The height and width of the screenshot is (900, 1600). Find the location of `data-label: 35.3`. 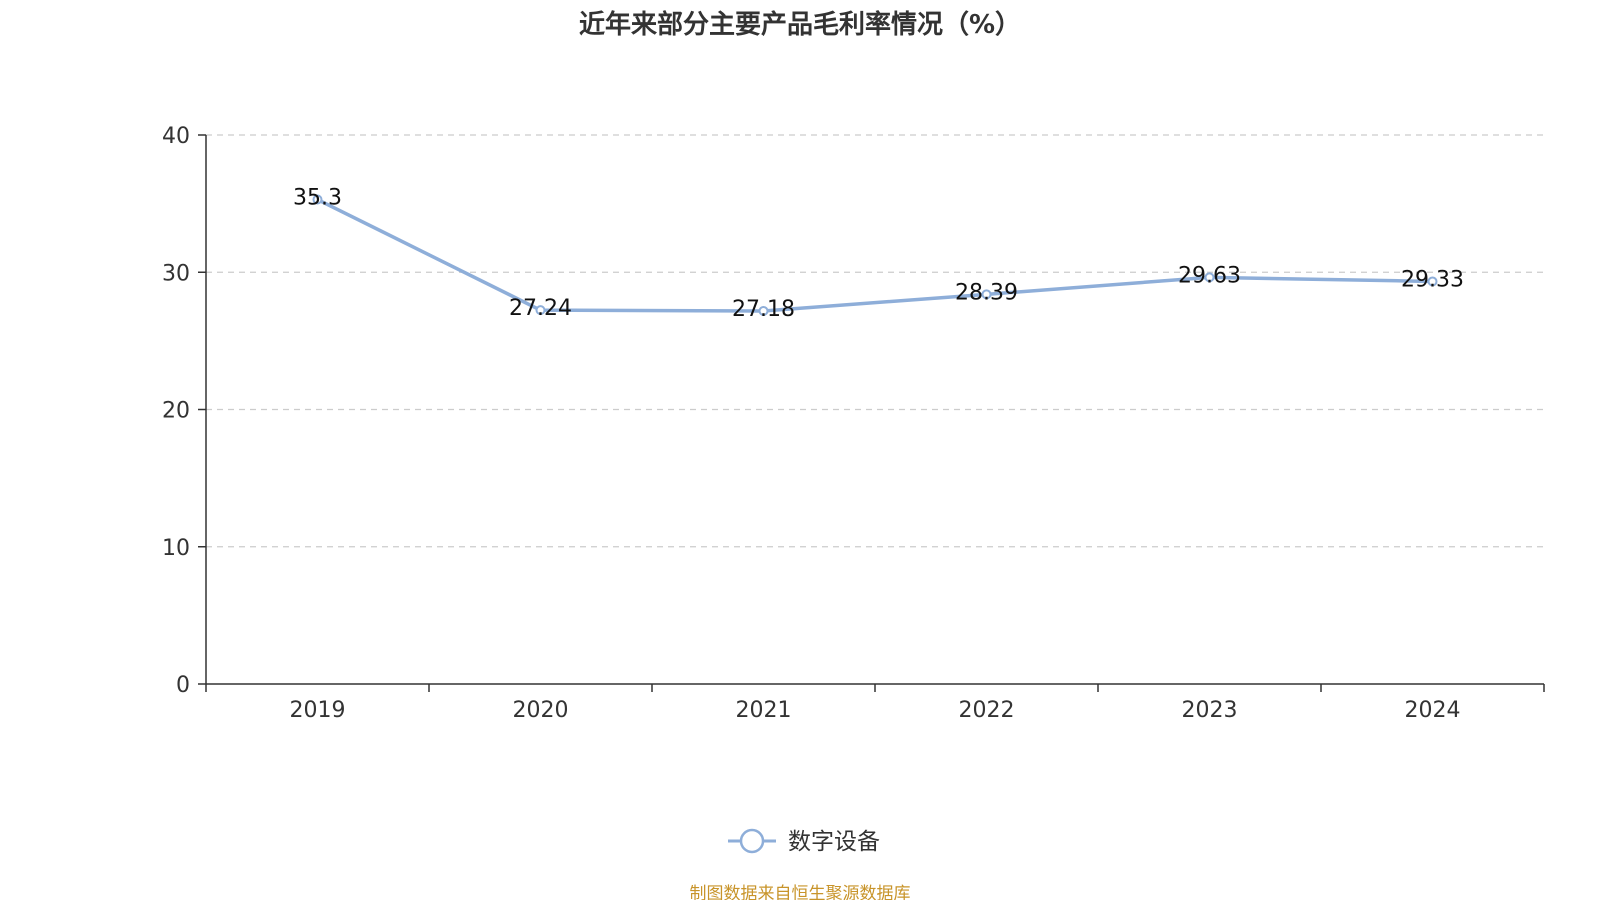

data-label: 35.3 is located at coordinates (317, 198).